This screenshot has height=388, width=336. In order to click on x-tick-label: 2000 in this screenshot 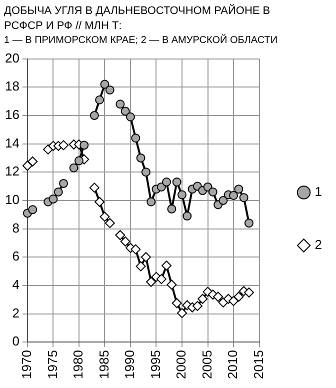, I will do `click(181, 364)`.